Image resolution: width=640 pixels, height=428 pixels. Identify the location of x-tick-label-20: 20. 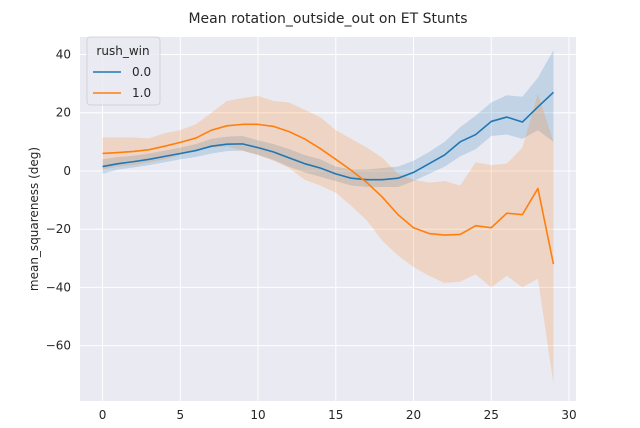
(413, 415).